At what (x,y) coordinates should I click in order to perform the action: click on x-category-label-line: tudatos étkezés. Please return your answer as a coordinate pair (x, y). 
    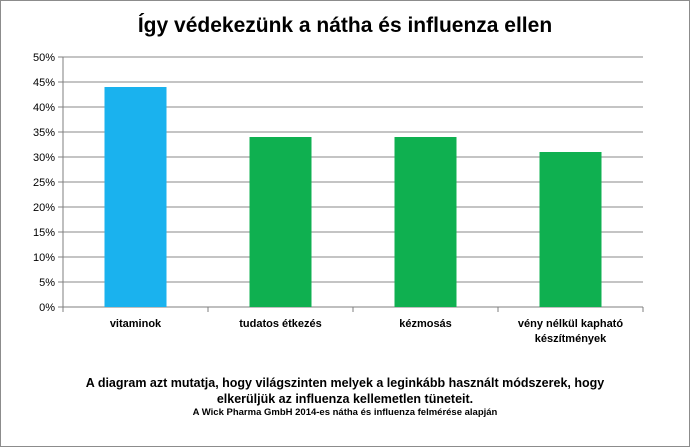
    Looking at the image, I should click on (280, 324).